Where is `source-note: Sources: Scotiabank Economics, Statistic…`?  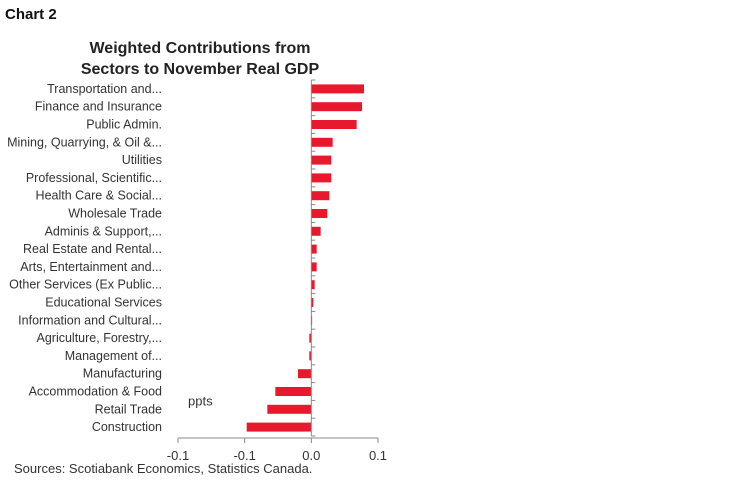 source-note: Sources: Scotiabank Economics, Statistic… is located at coordinates (163, 468).